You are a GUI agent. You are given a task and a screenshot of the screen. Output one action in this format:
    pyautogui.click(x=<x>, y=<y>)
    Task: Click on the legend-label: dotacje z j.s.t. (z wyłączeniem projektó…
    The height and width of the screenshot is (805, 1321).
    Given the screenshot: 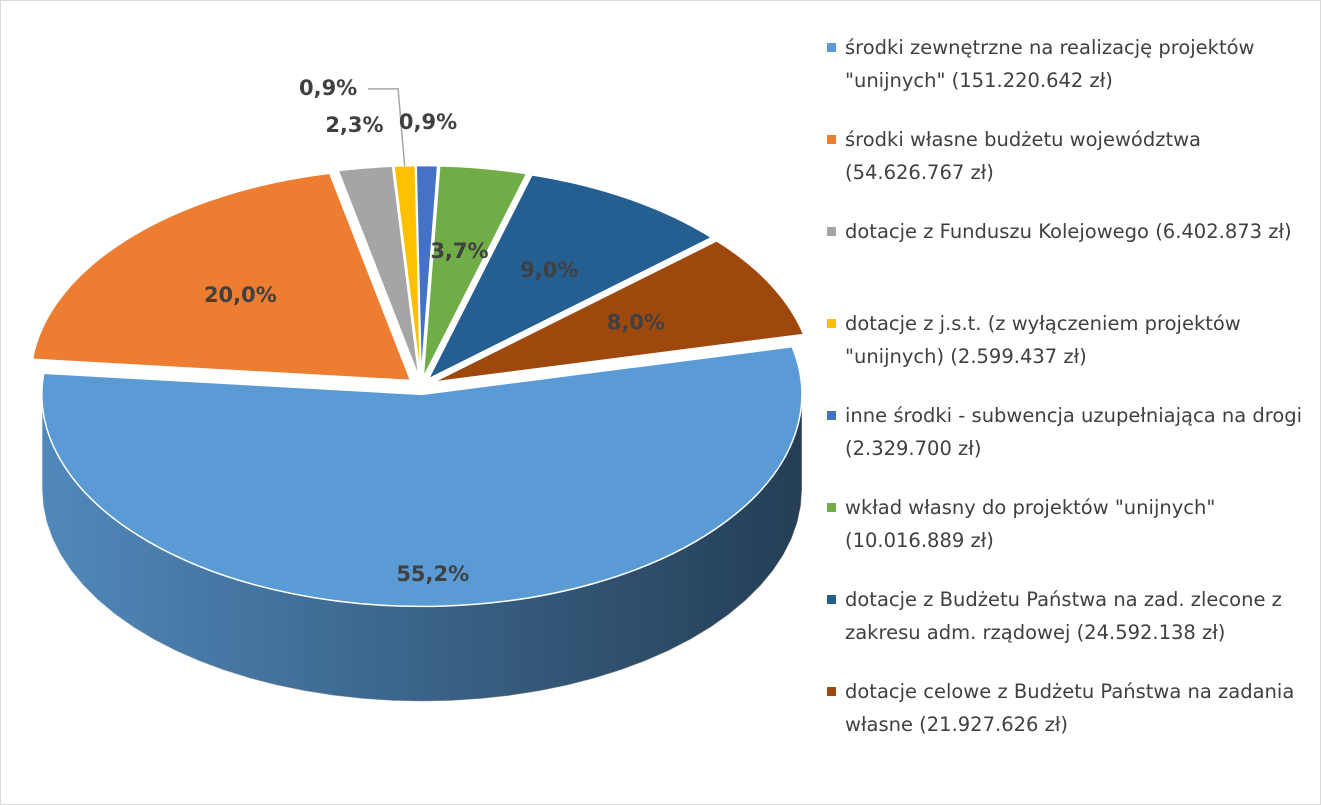 What is the action you would take?
    pyautogui.click(x=1043, y=340)
    